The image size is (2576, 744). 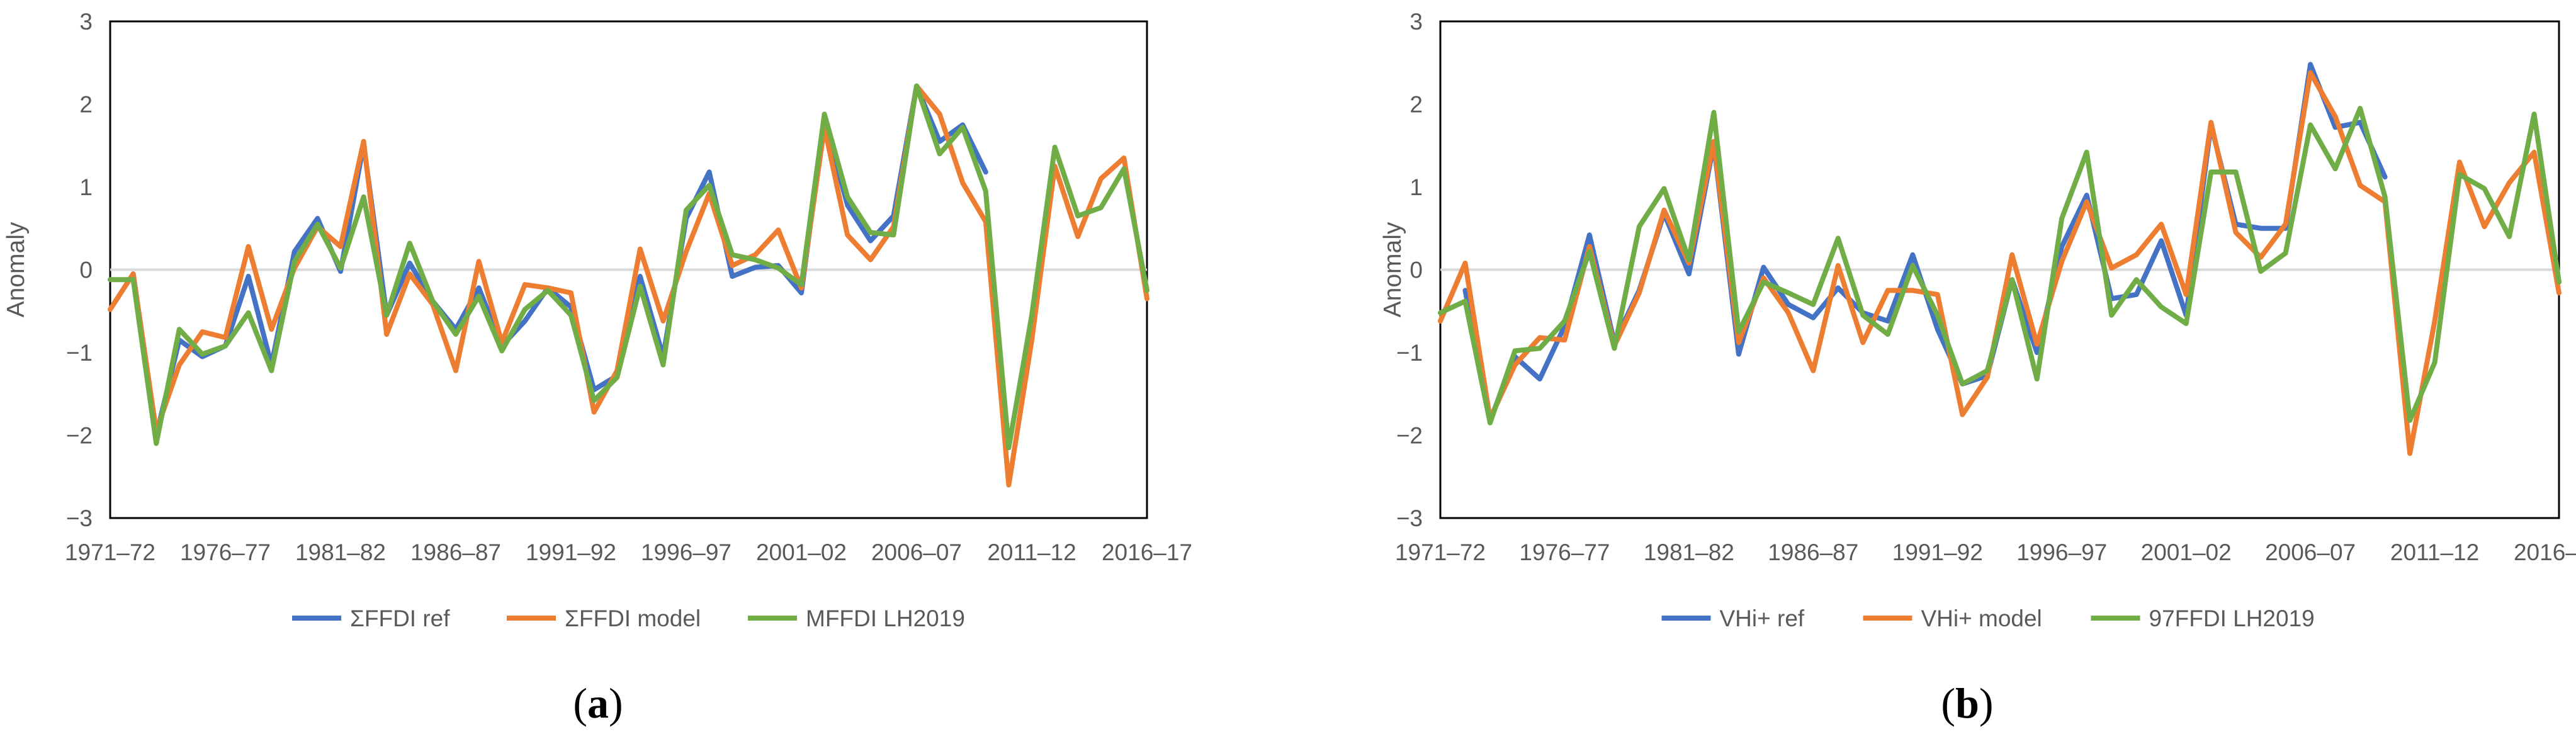 What do you see at coordinates (1392, 269) in the screenshot?
I see `y-axis-label: Anomaly` at bounding box center [1392, 269].